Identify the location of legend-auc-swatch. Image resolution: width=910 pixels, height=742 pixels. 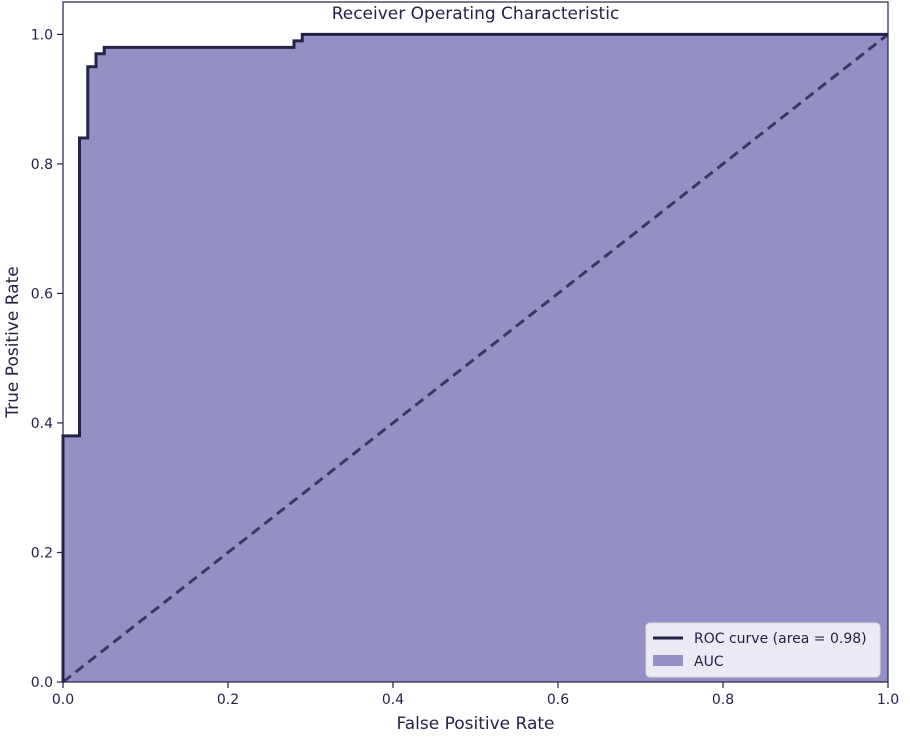
(668, 660).